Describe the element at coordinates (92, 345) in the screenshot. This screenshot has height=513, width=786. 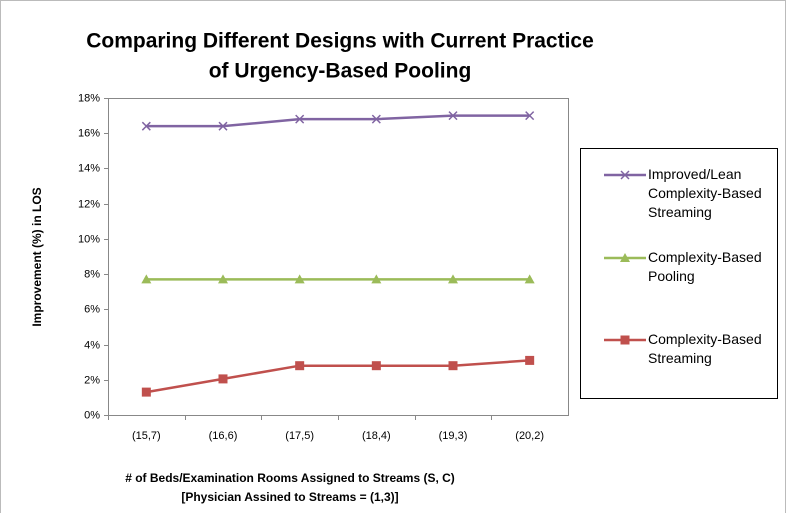
I see `y-tick-label: 4%` at that location.